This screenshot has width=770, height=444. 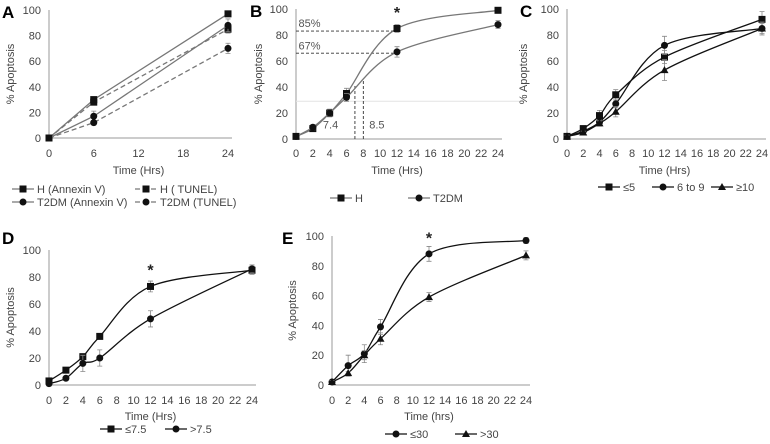 What do you see at coordinates (429, 417) in the screenshot?
I see `x-axis-title: Time (hrs)` at bounding box center [429, 417].